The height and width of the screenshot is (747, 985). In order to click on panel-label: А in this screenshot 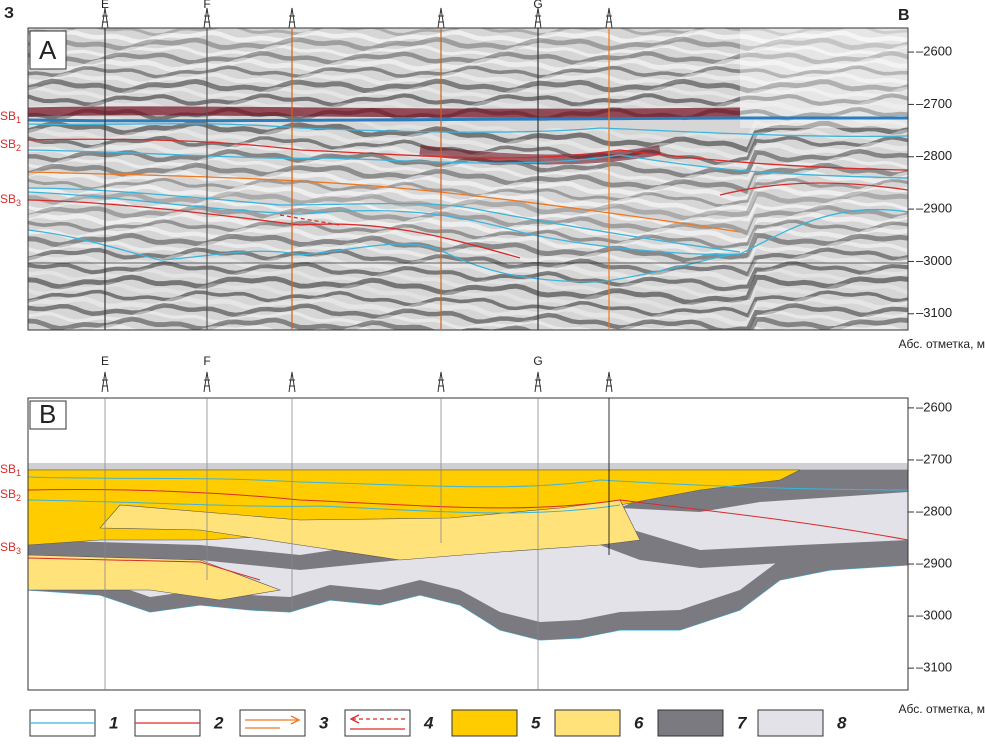, I will do `click(48, 50)`.